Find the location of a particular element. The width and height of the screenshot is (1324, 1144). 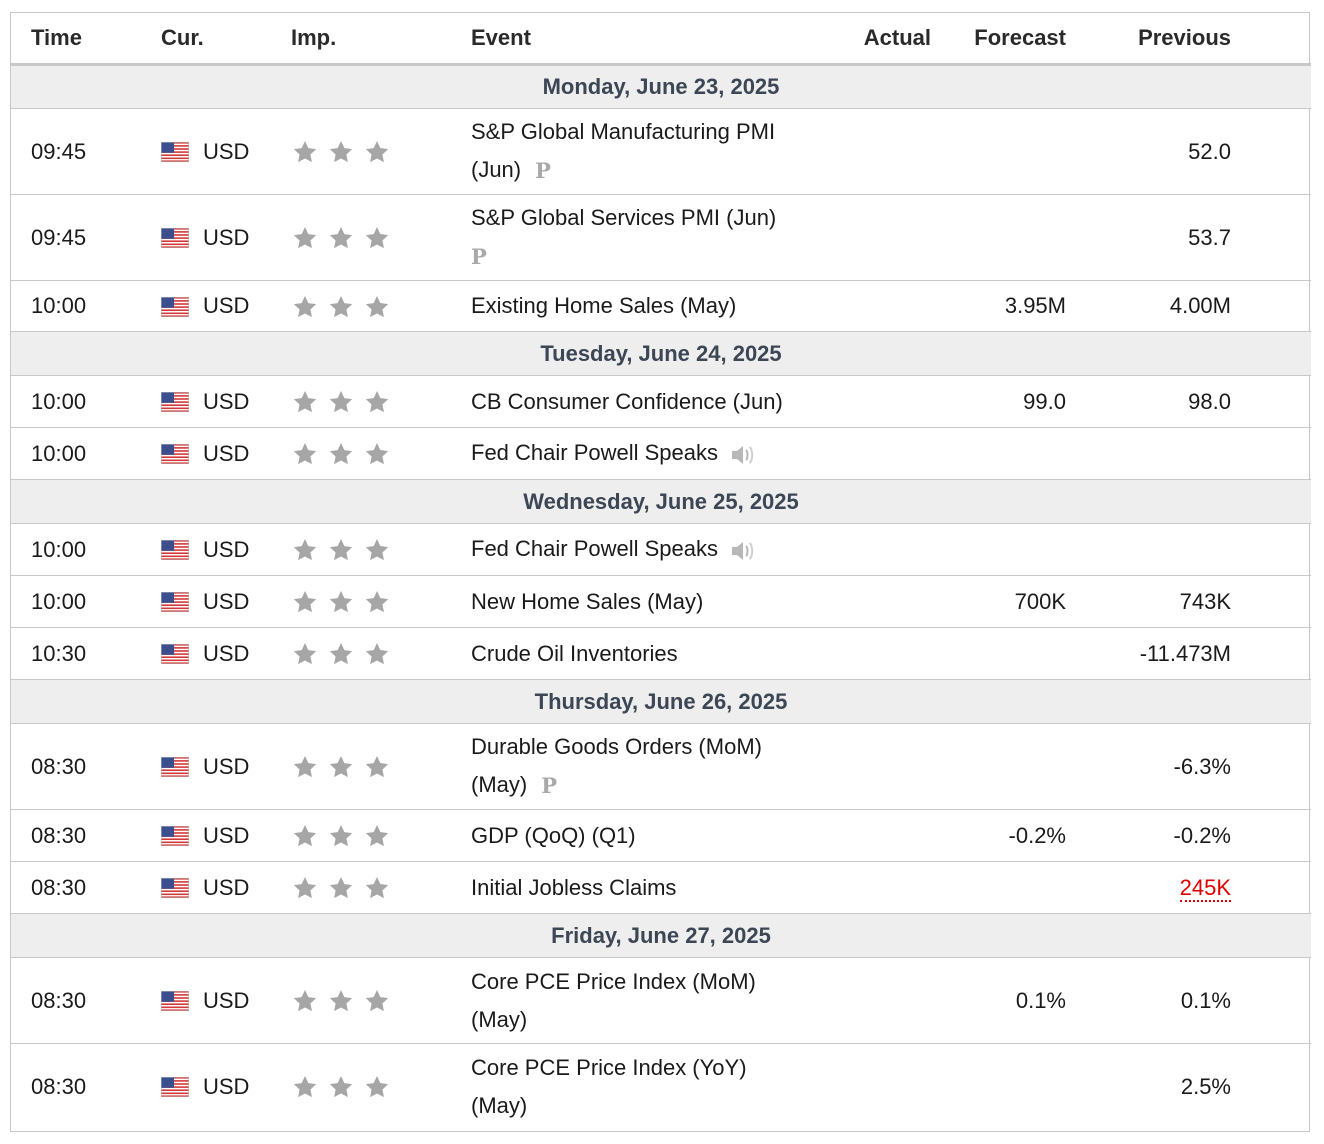

event-previous: -6.3% is located at coordinates (1148, 766).